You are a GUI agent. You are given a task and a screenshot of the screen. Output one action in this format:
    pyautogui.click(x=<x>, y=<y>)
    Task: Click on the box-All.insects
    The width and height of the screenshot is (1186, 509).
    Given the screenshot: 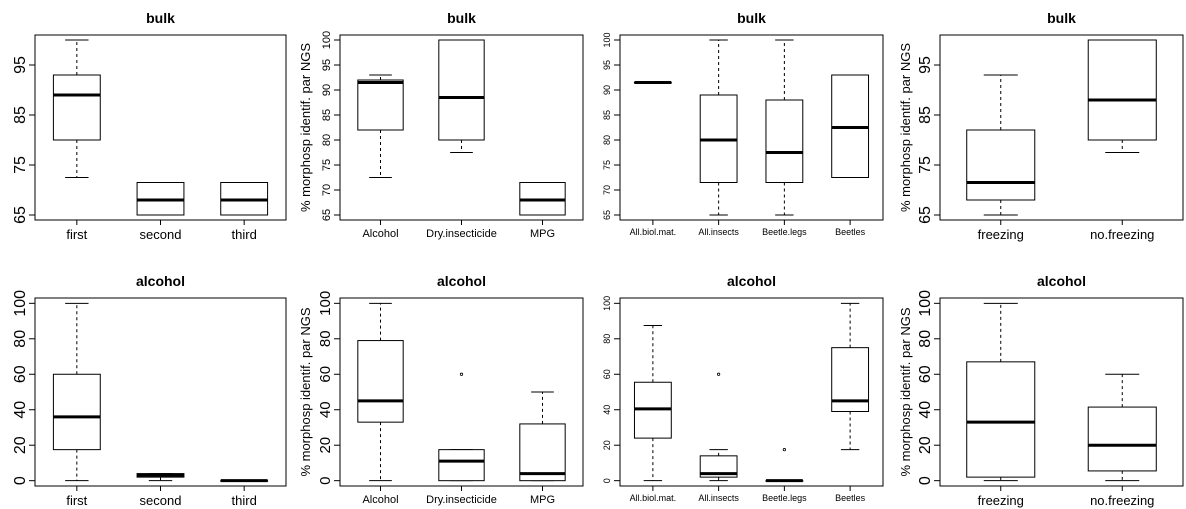 What is the action you would take?
    pyautogui.click(x=718, y=127)
    